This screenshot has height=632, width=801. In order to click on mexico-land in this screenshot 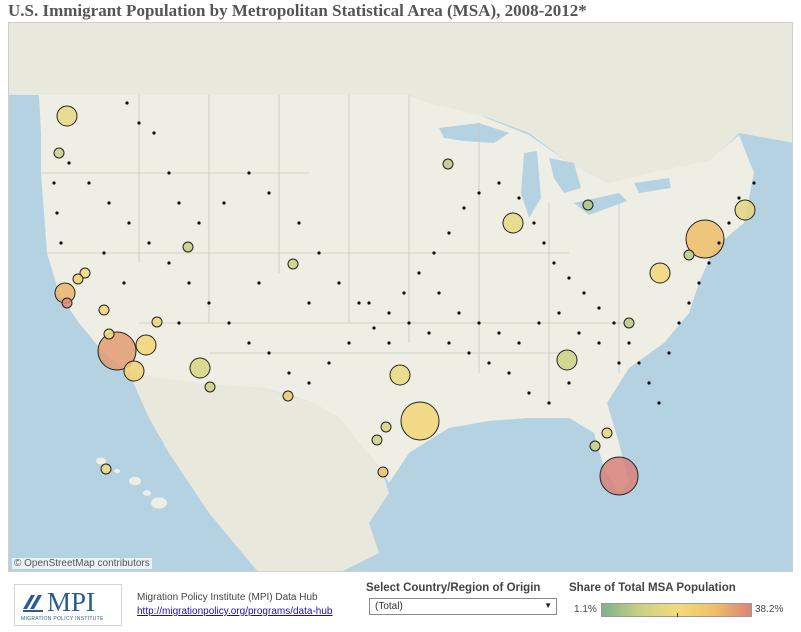, I will do `click(259, 472)`.